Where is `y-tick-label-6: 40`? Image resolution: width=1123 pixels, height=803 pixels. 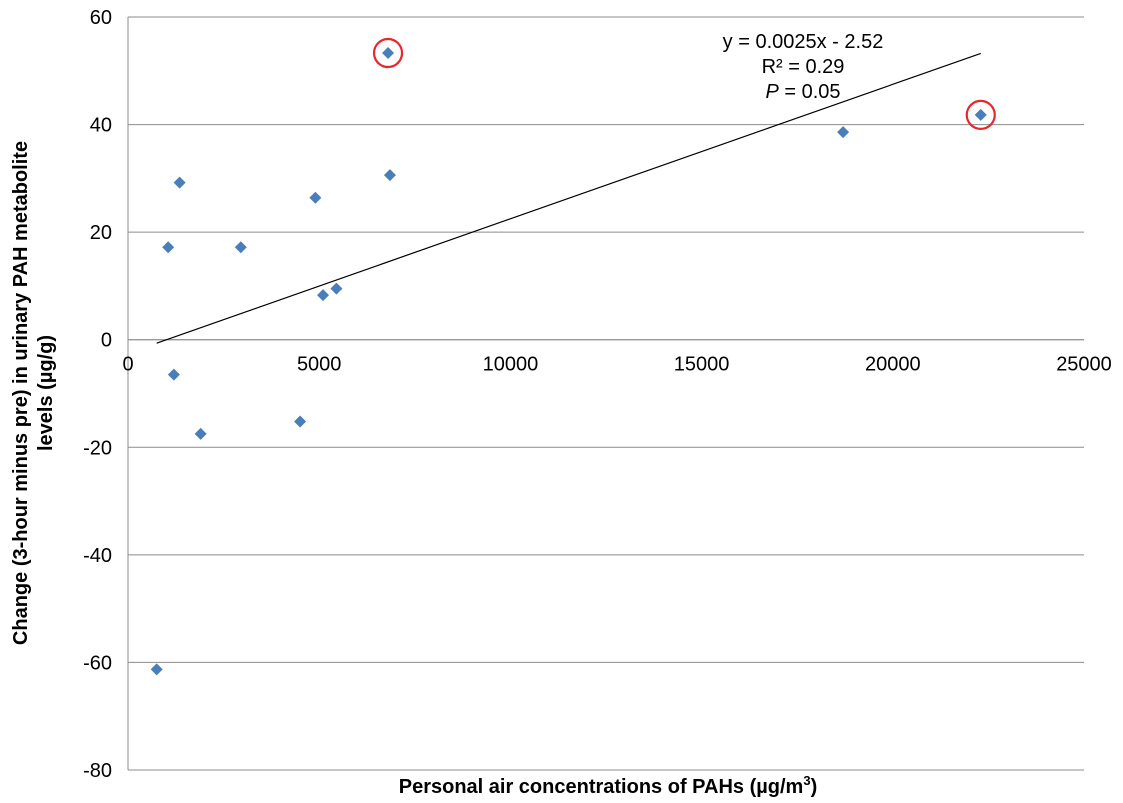
y-tick-label-6: 40 is located at coordinates (101, 126).